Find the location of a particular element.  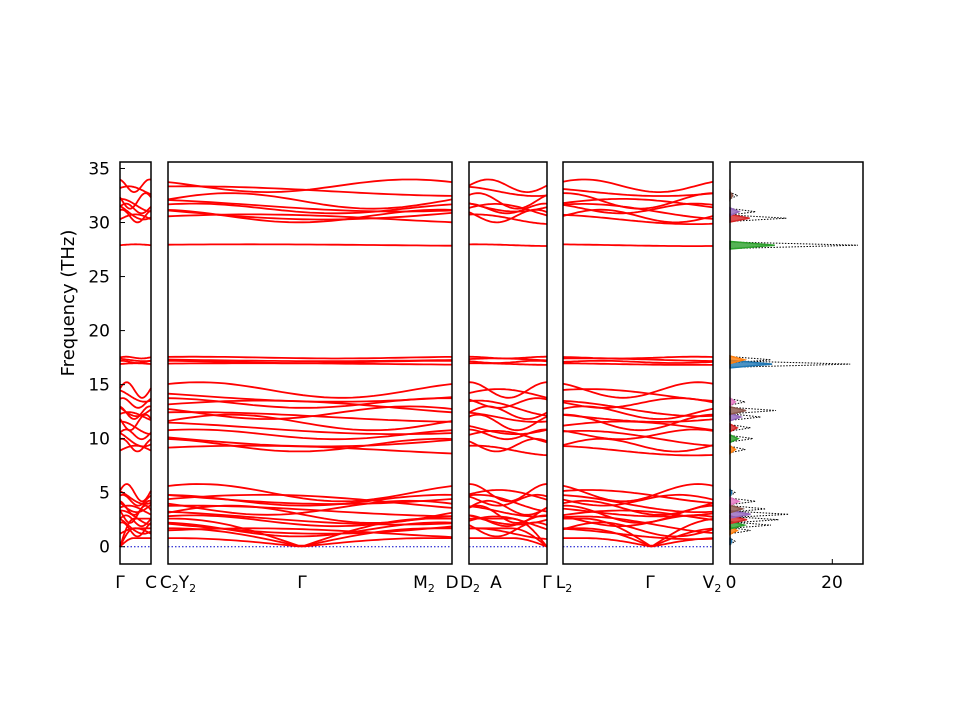

y-tick-label-25: 25 is located at coordinates (99, 278).